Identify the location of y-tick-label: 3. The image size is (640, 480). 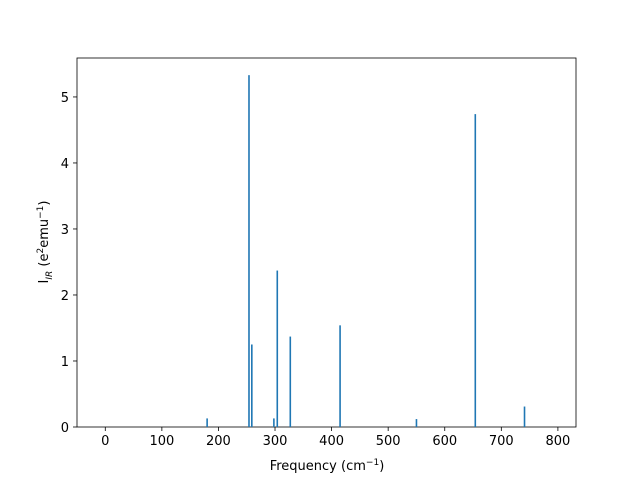
(65, 230).